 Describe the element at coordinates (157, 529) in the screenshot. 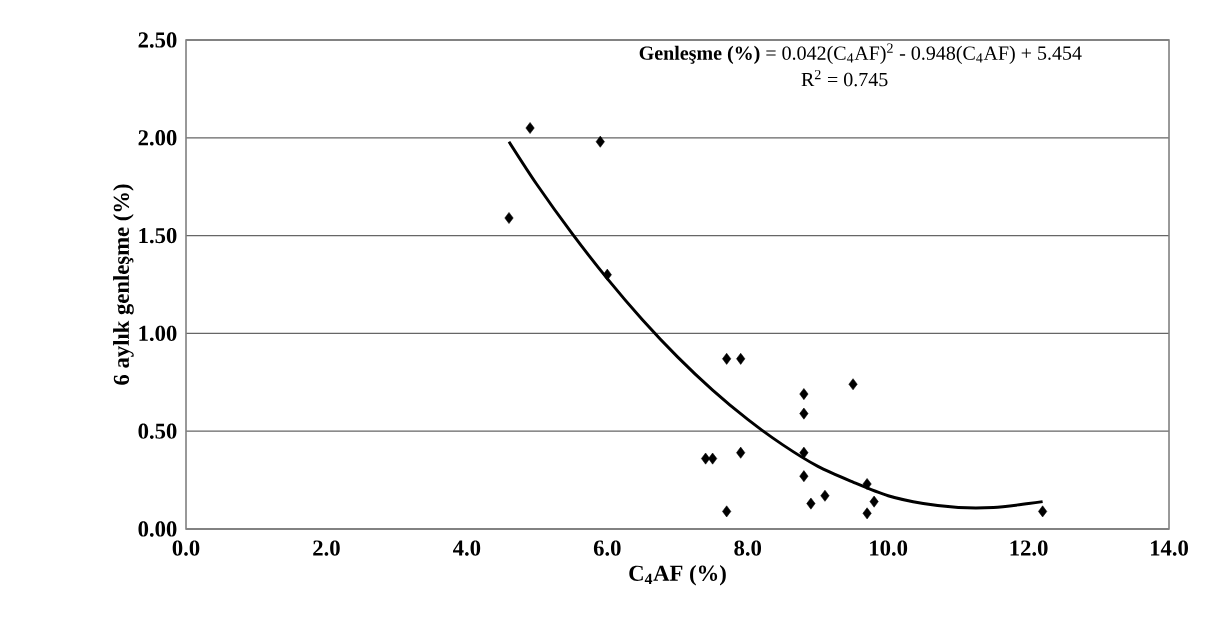

I see `y-tick-label: 0.00` at that location.